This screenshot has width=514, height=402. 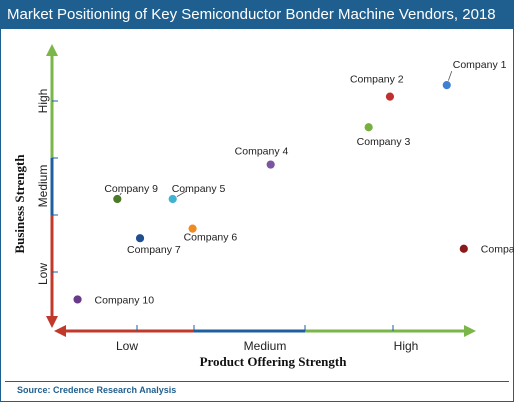 I want to click on company-8-label: Company 8, so click(x=497, y=250).